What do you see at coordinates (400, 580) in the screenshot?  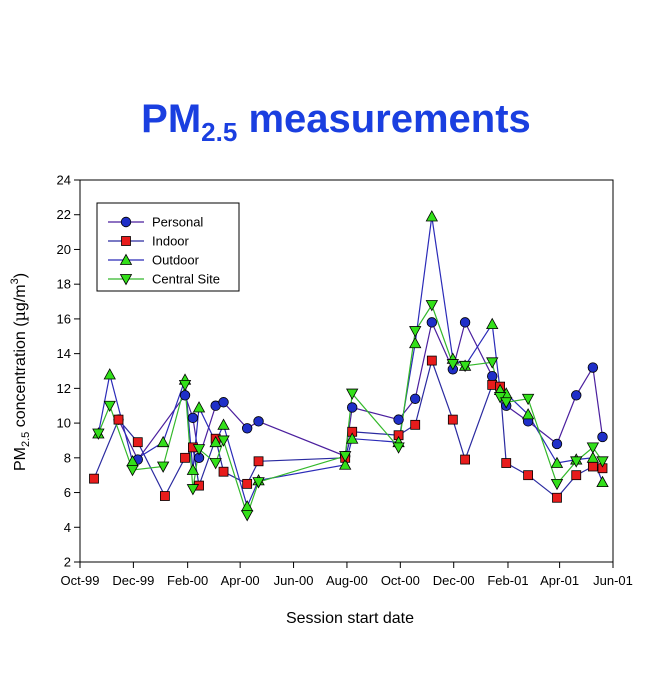 I see `x-tick-label: Oct-00` at bounding box center [400, 580].